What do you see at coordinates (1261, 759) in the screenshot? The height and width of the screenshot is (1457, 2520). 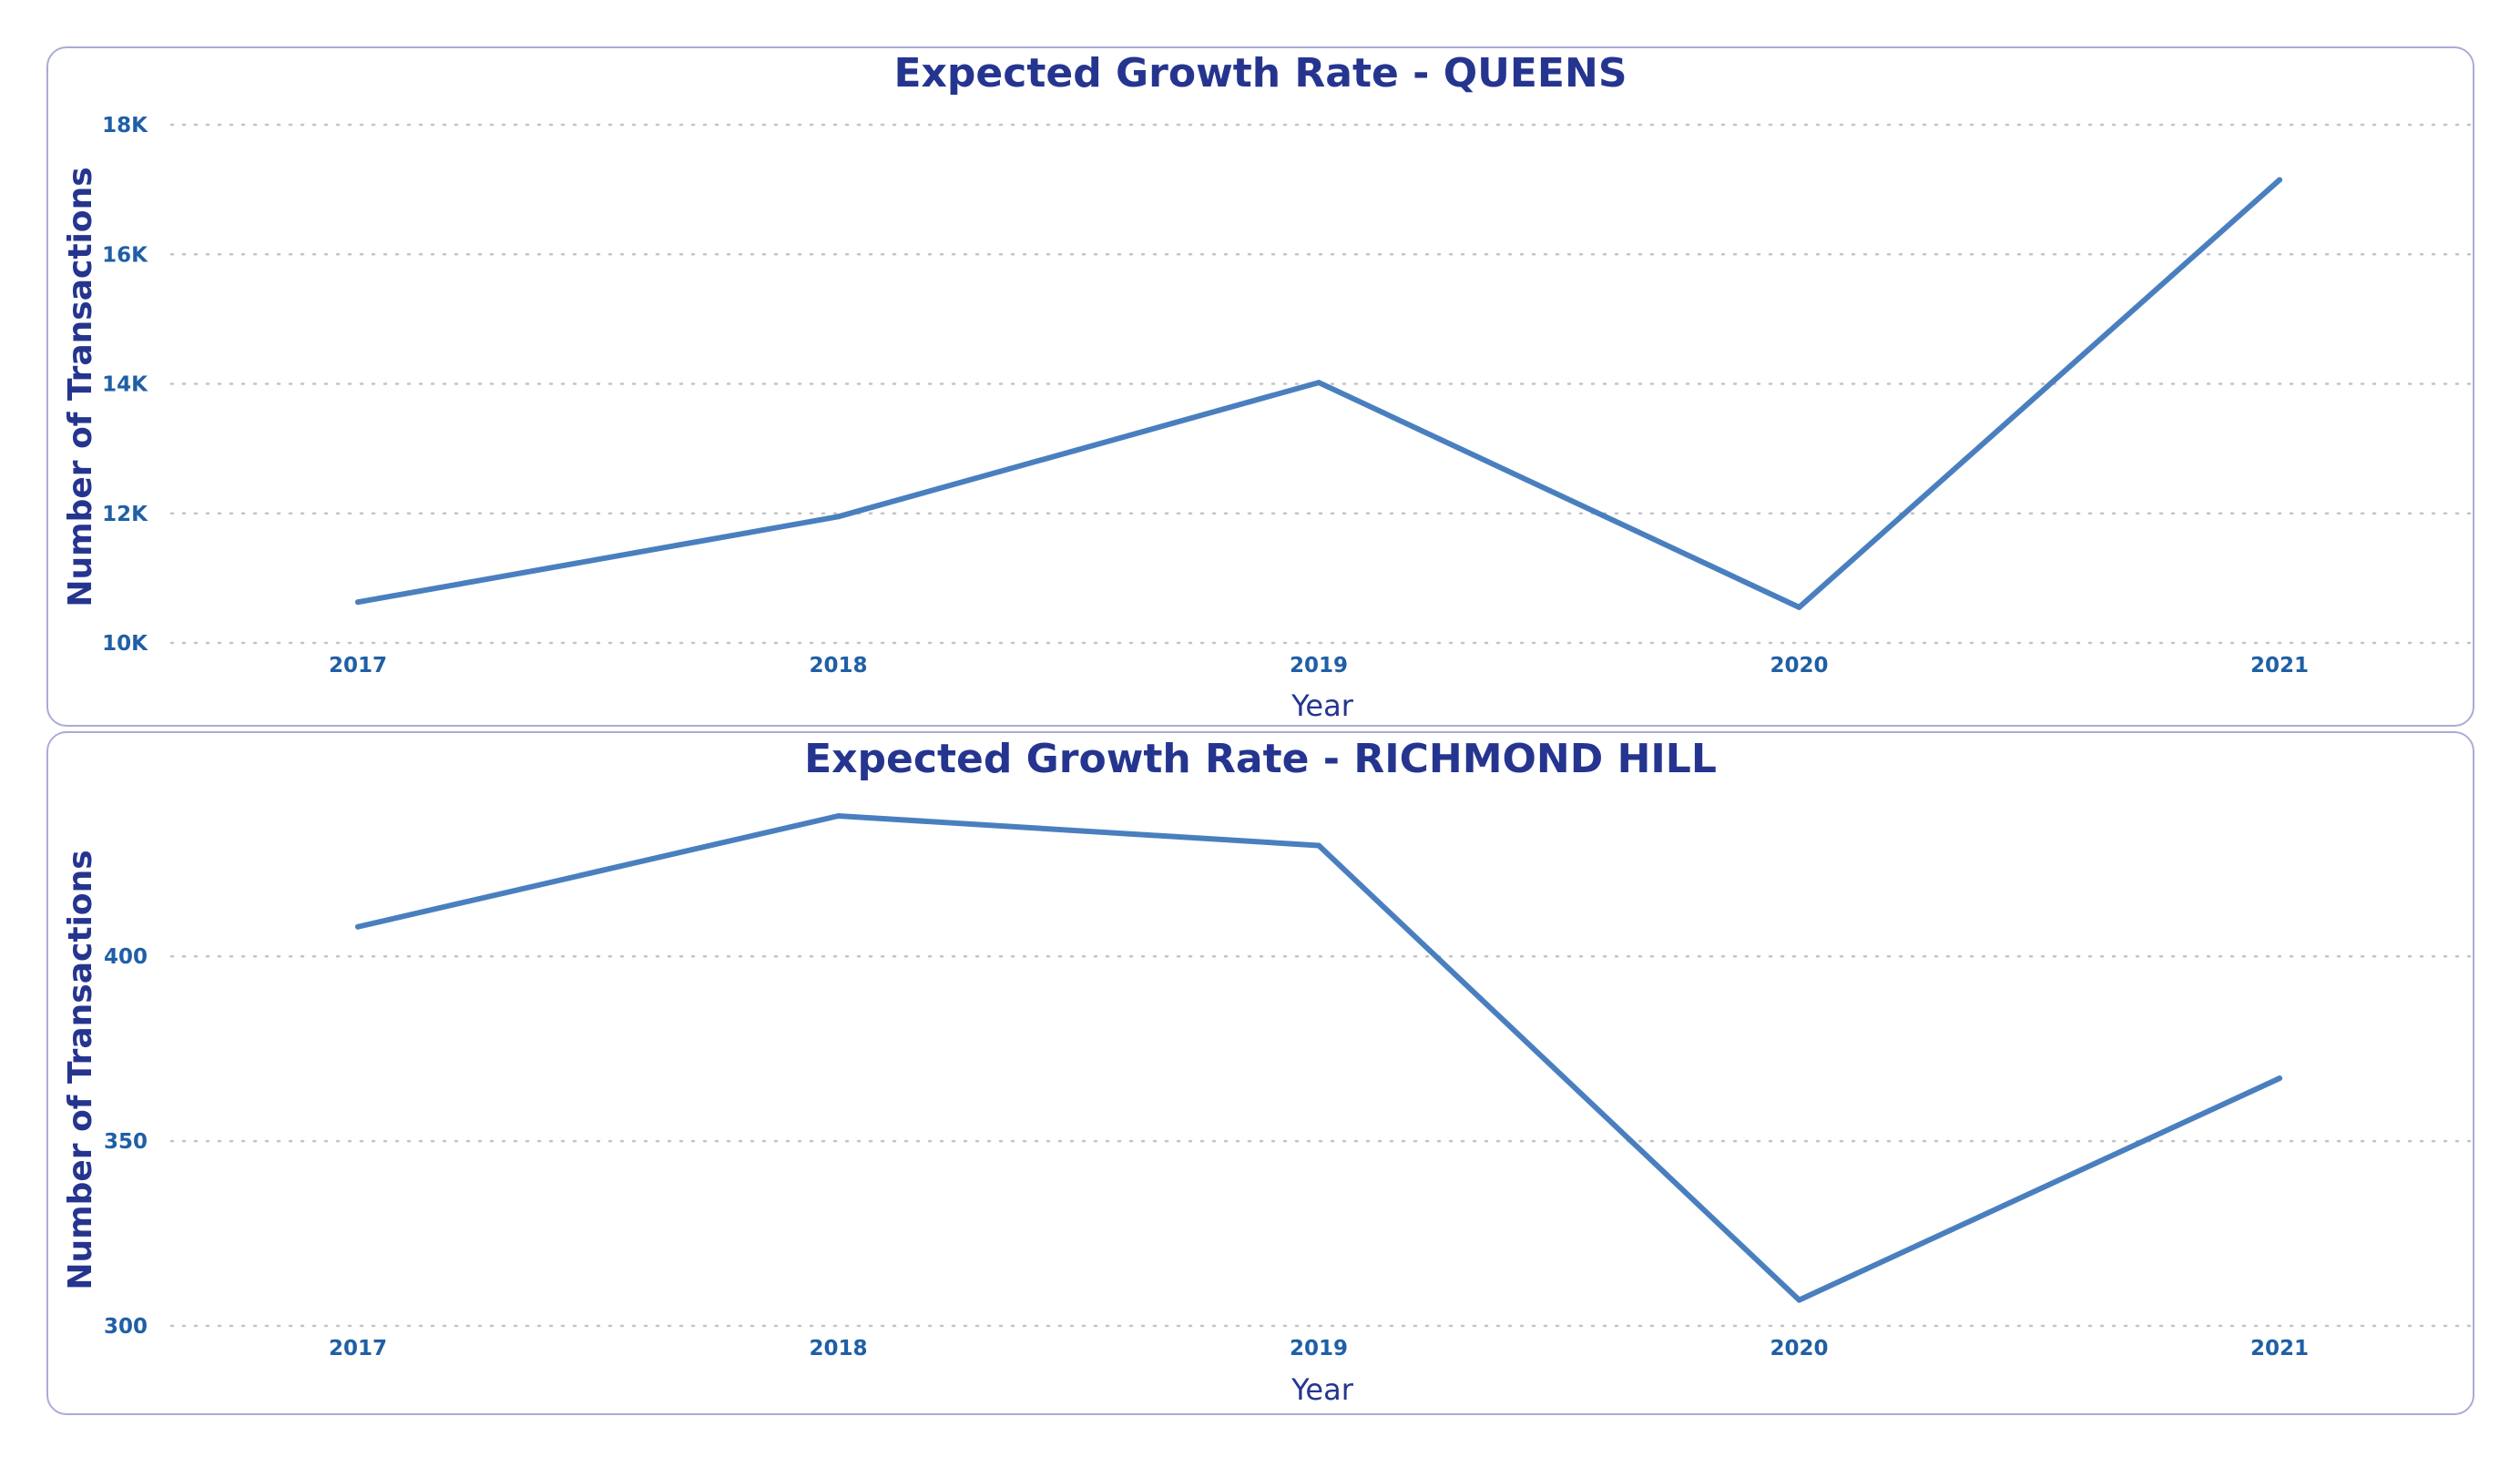 I see `chart-title: Expected Growth Rate - RICHMOND HILL` at bounding box center [1261, 759].